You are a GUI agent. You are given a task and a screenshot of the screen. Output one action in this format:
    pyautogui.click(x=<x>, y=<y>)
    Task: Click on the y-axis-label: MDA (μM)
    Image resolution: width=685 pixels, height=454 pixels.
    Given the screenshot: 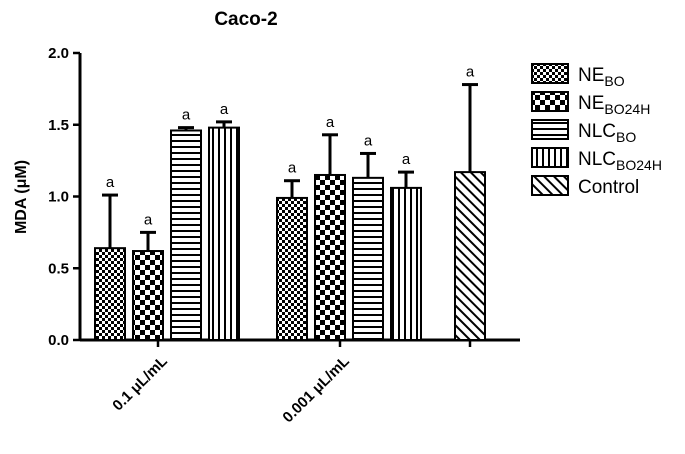 What is the action you would take?
    pyautogui.click(x=21, y=197)
    